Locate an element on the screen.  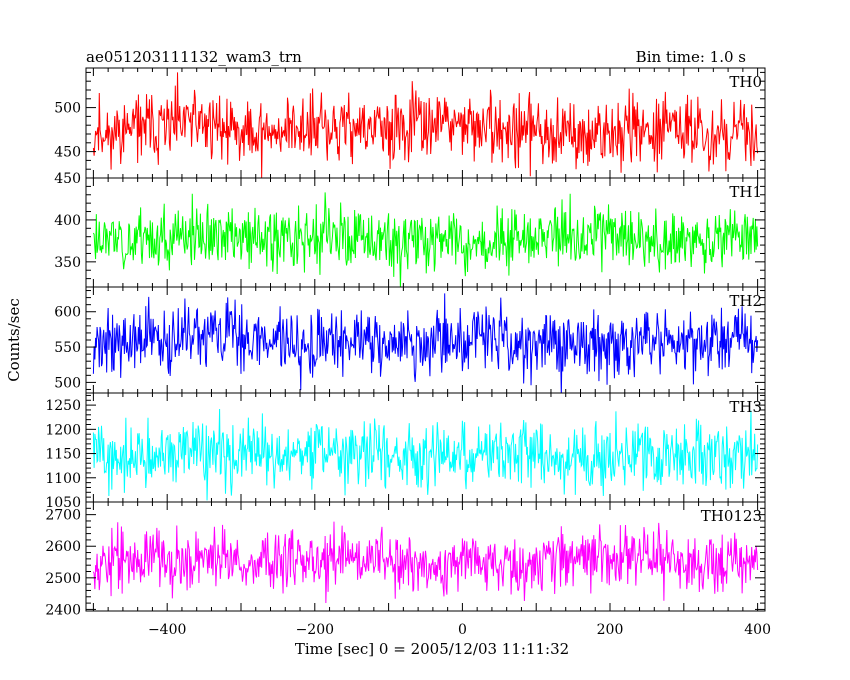
y-tick-label: 2700 is located at coordinates (63, 516).